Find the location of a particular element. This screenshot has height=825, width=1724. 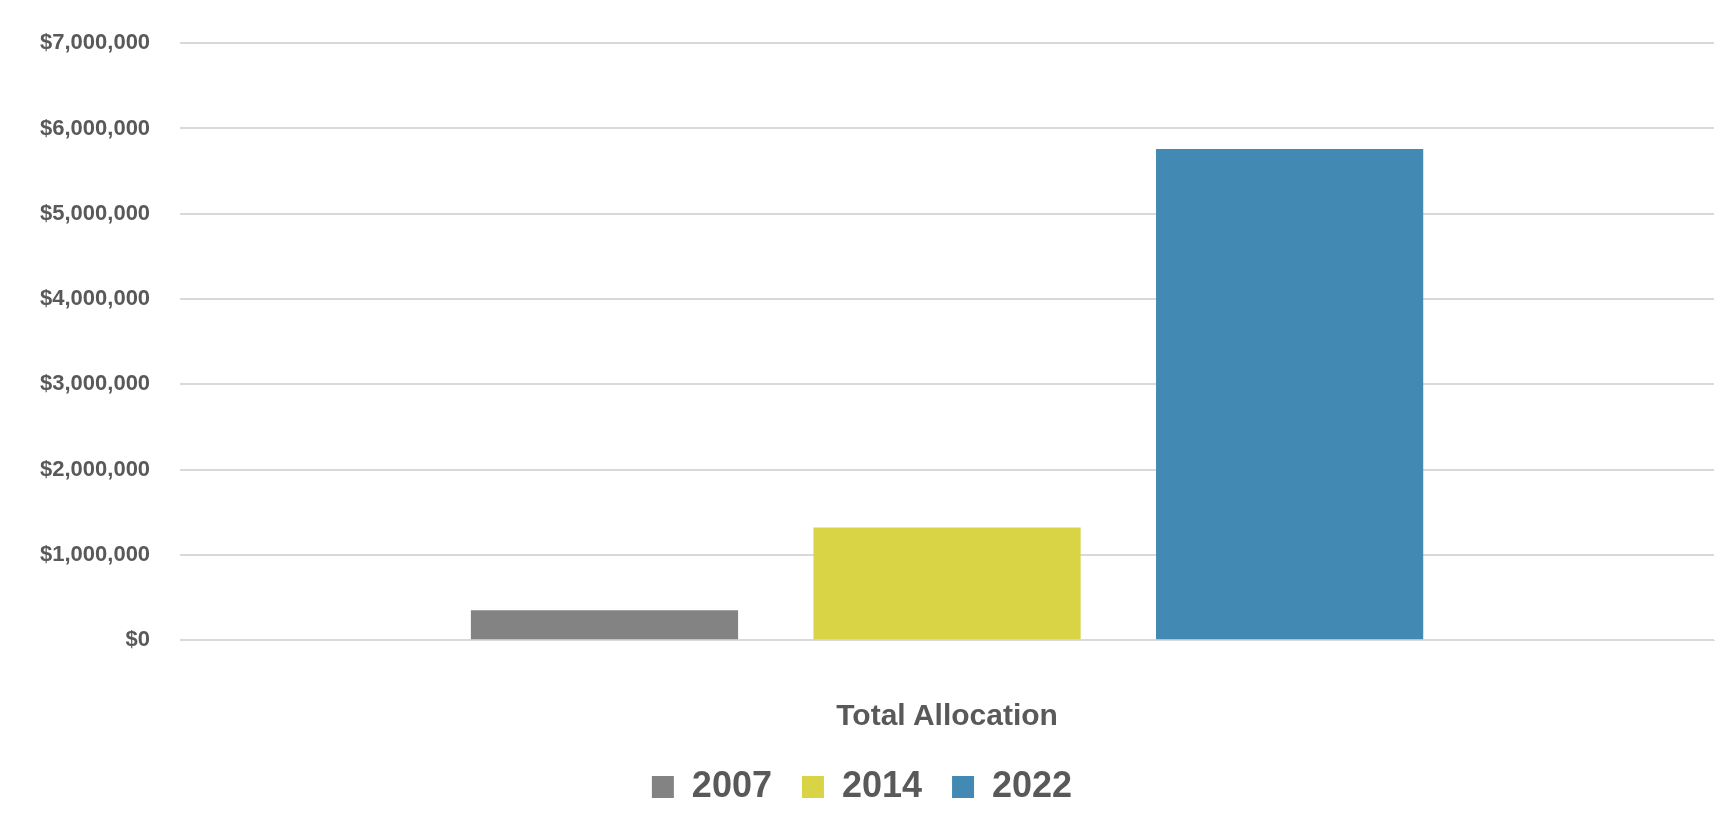

x-axis-title: Total Allocation is located at coordinates (947, 715).